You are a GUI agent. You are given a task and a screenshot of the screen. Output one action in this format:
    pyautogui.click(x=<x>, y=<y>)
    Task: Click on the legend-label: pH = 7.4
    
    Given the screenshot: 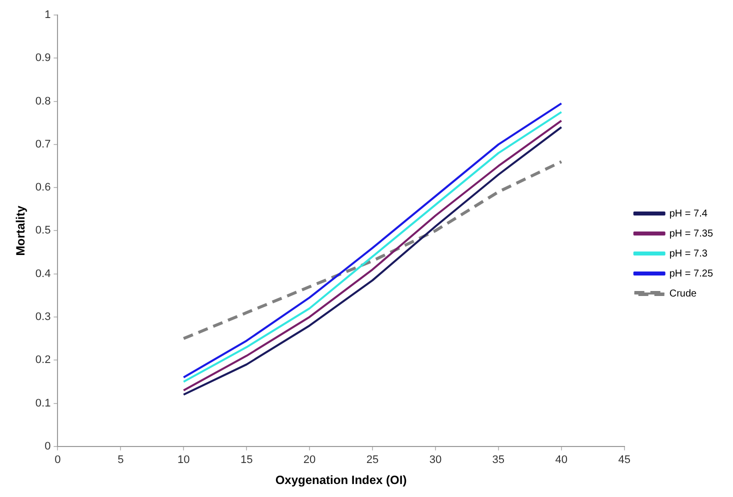 What is the action you would take?
    pyautogui.click(x=688, y=214)
    